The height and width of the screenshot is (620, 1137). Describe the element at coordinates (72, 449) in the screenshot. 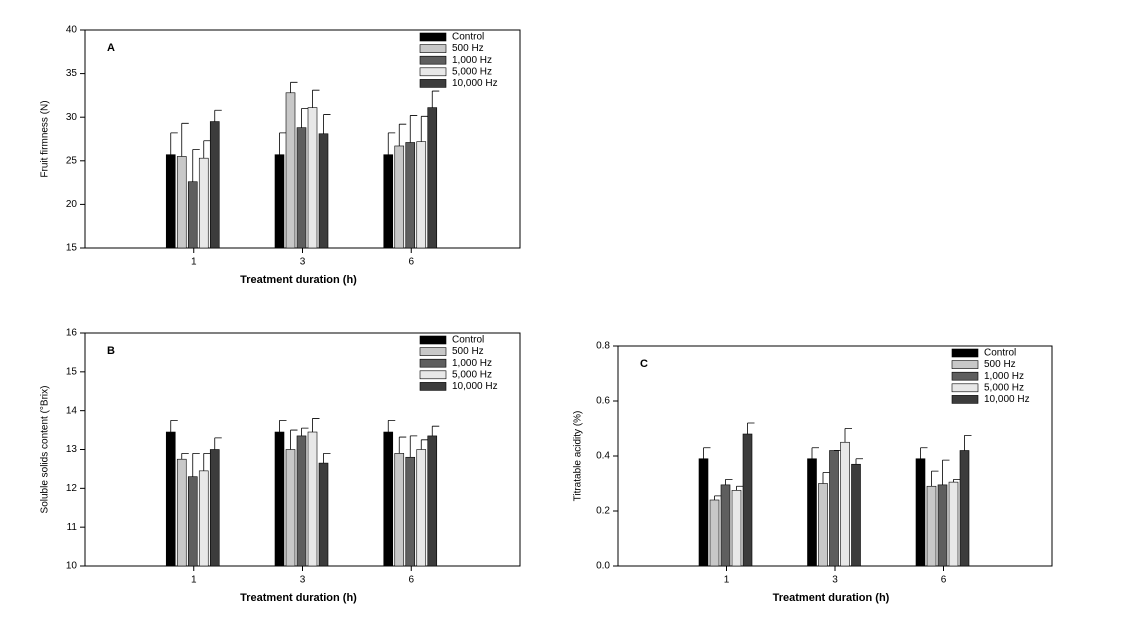

I see `y-tick-label: 13` at that location.